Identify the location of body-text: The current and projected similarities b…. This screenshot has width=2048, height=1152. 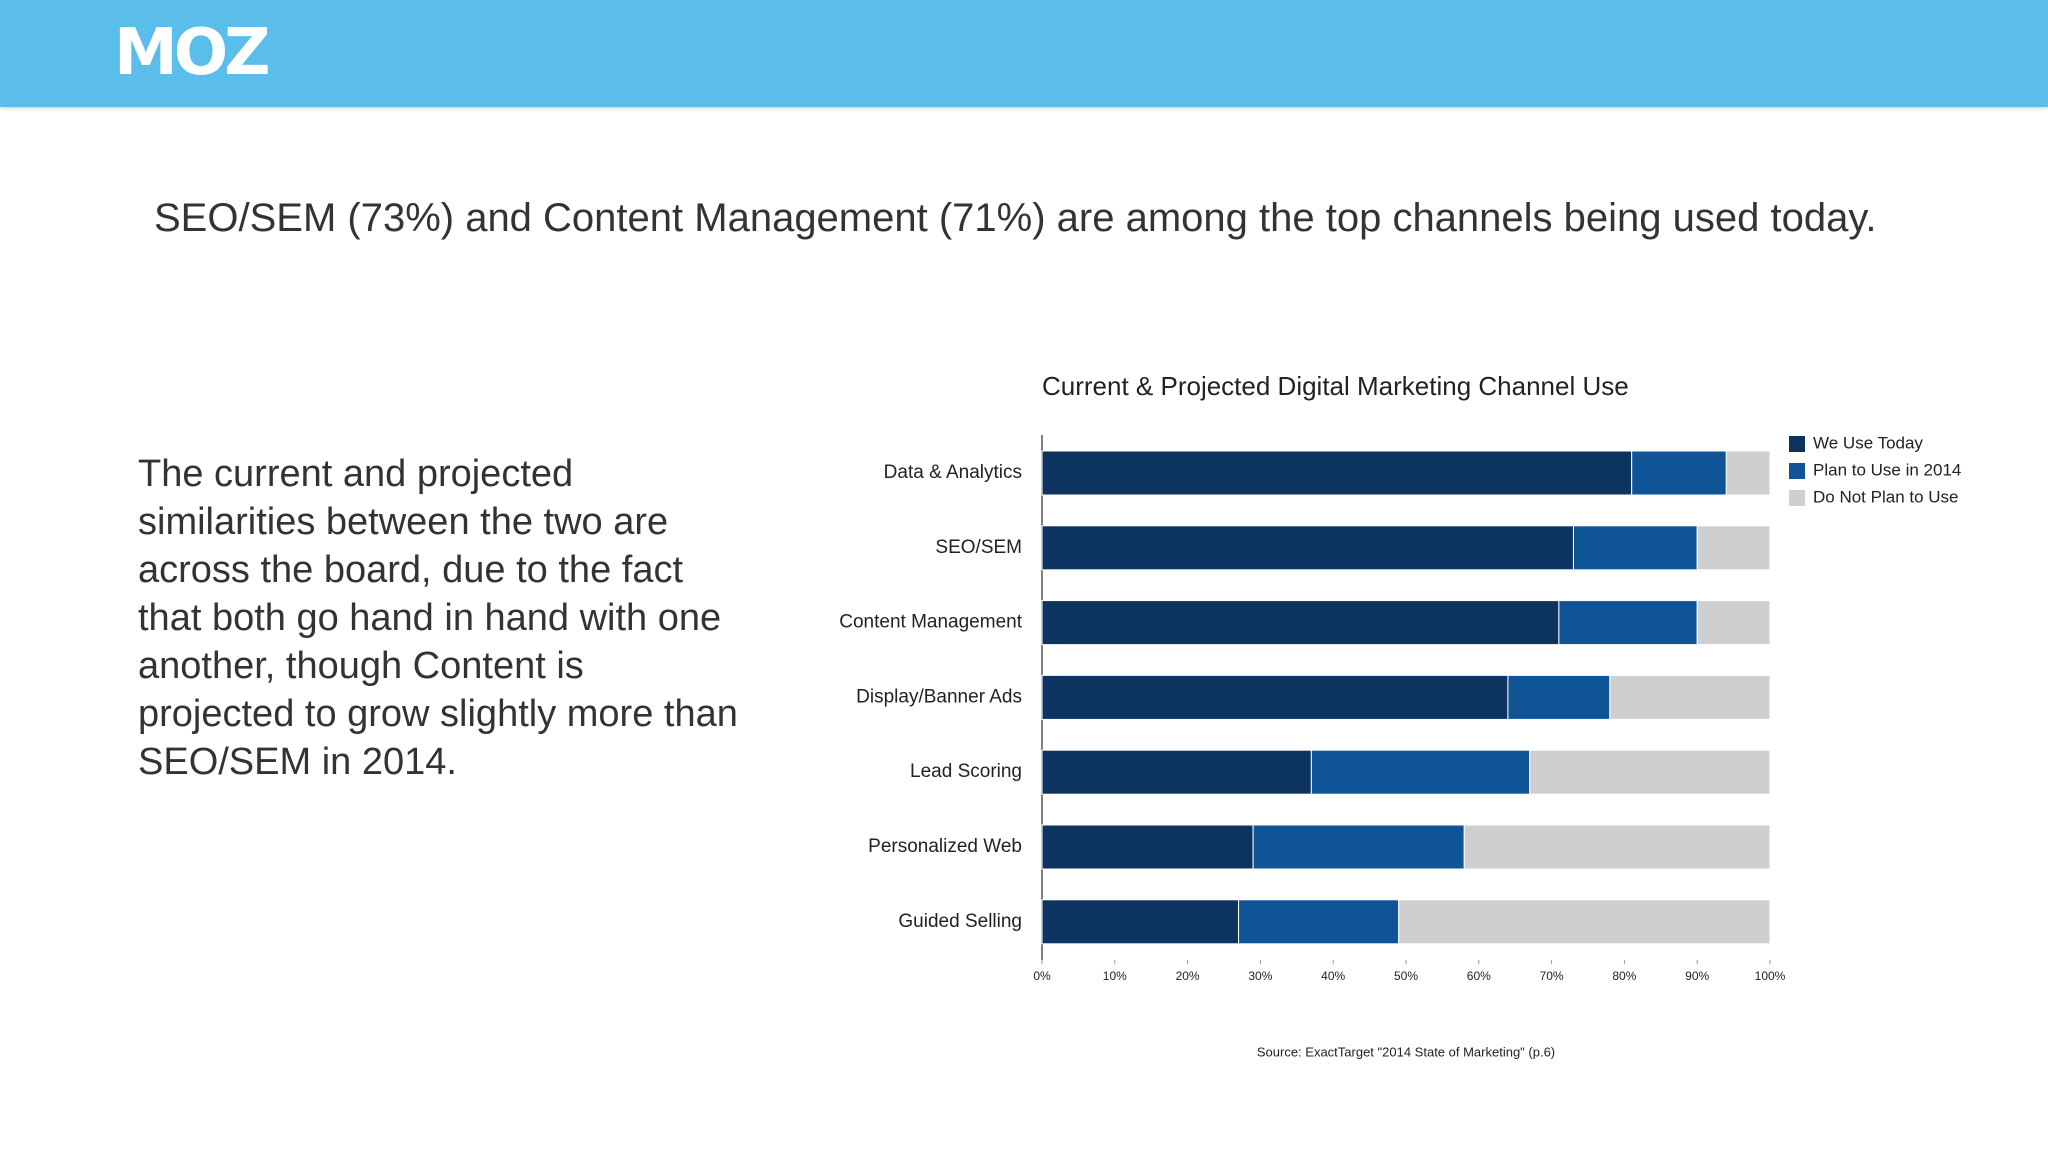
(438, 618).